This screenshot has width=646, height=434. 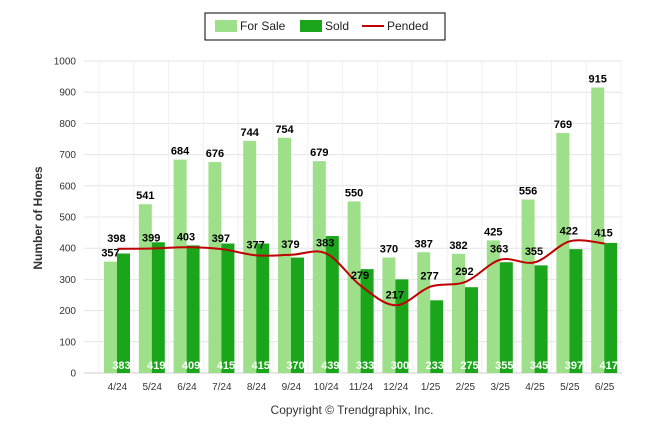 What do you see at coordinates (598, 80) in the screenshot?
I see `data-label-for-sale: 915` at bounding box center [598, 80].